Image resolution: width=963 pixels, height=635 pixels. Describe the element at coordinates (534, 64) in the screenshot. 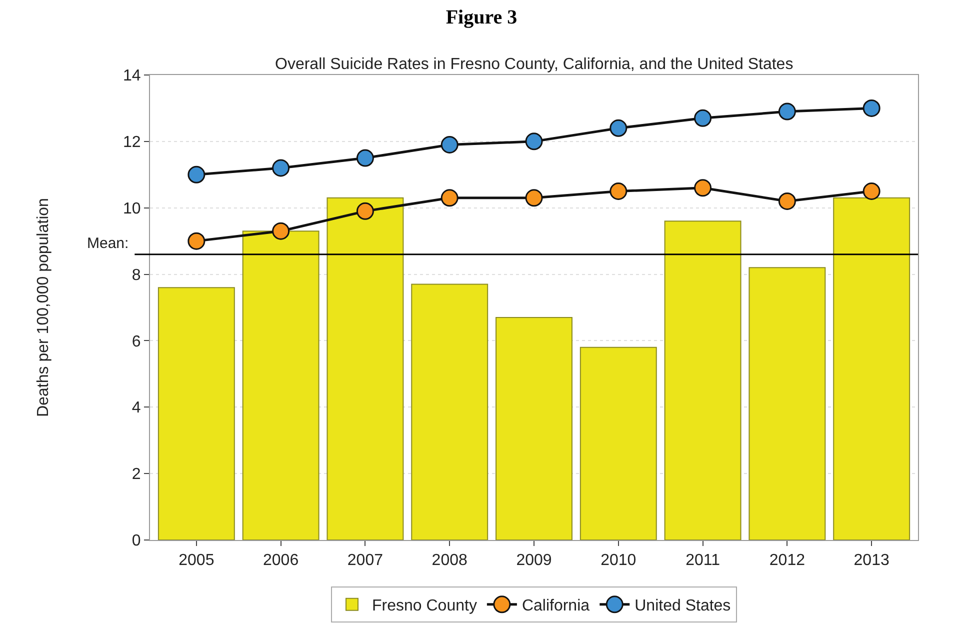

I see `chart-subtitle: Overall Suicide Rates in Fresno County, California, and the United States` at that location.